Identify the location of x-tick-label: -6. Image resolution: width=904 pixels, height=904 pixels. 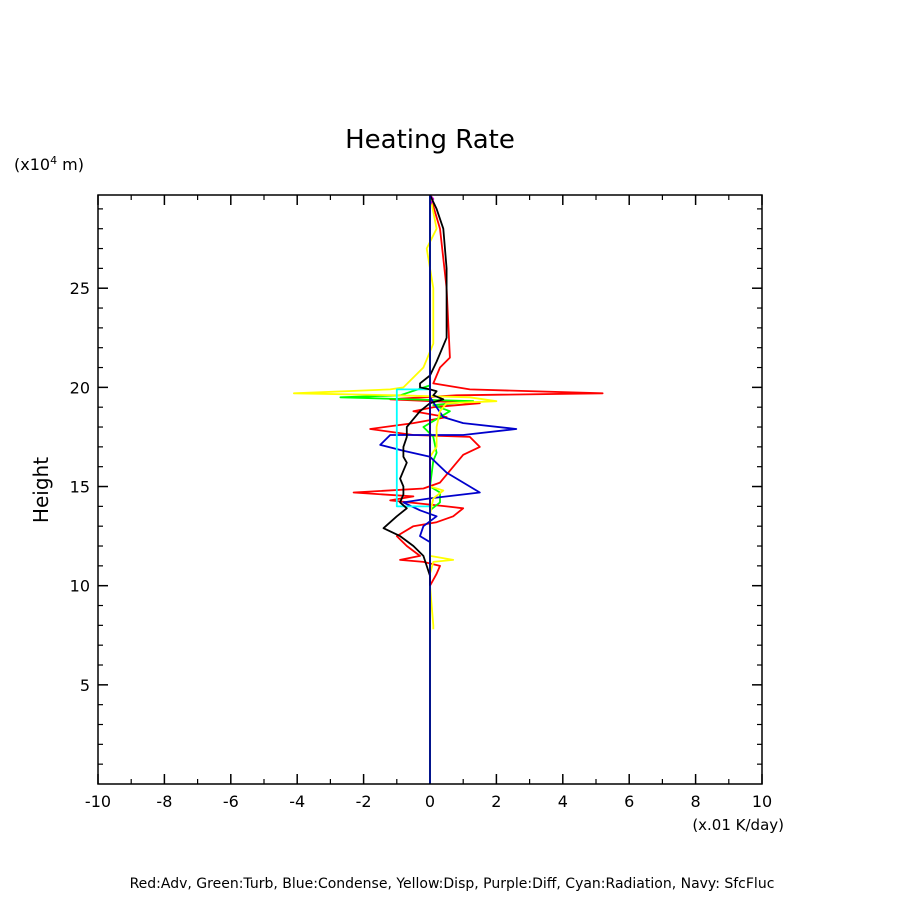
(231, 801).